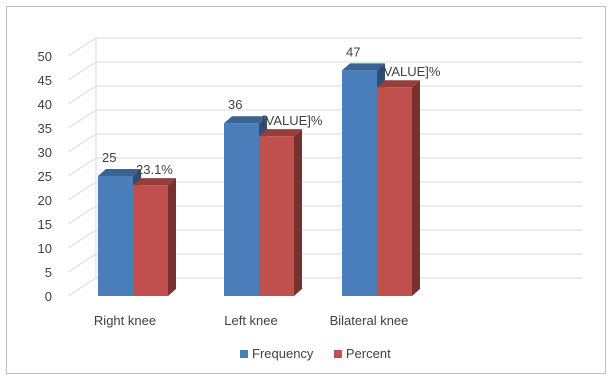 The height and width of the screenshot is (377, 614). What do you see at coordinates (45, 200) in the screenshot?
I see `y-tick-label: 20` at bounding box center [45, 200].